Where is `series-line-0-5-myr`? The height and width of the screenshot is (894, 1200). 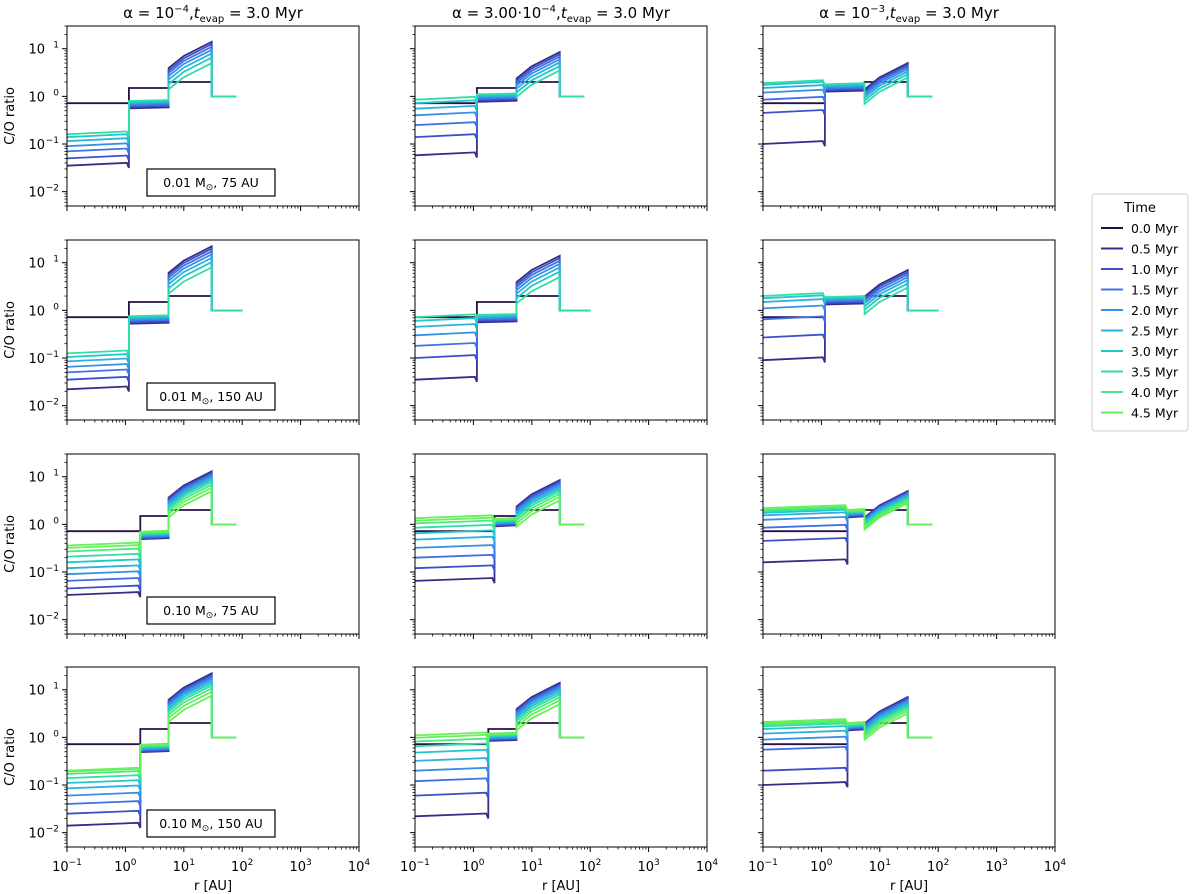
series-line-0-5-myr is located at coordinates (851, 315).